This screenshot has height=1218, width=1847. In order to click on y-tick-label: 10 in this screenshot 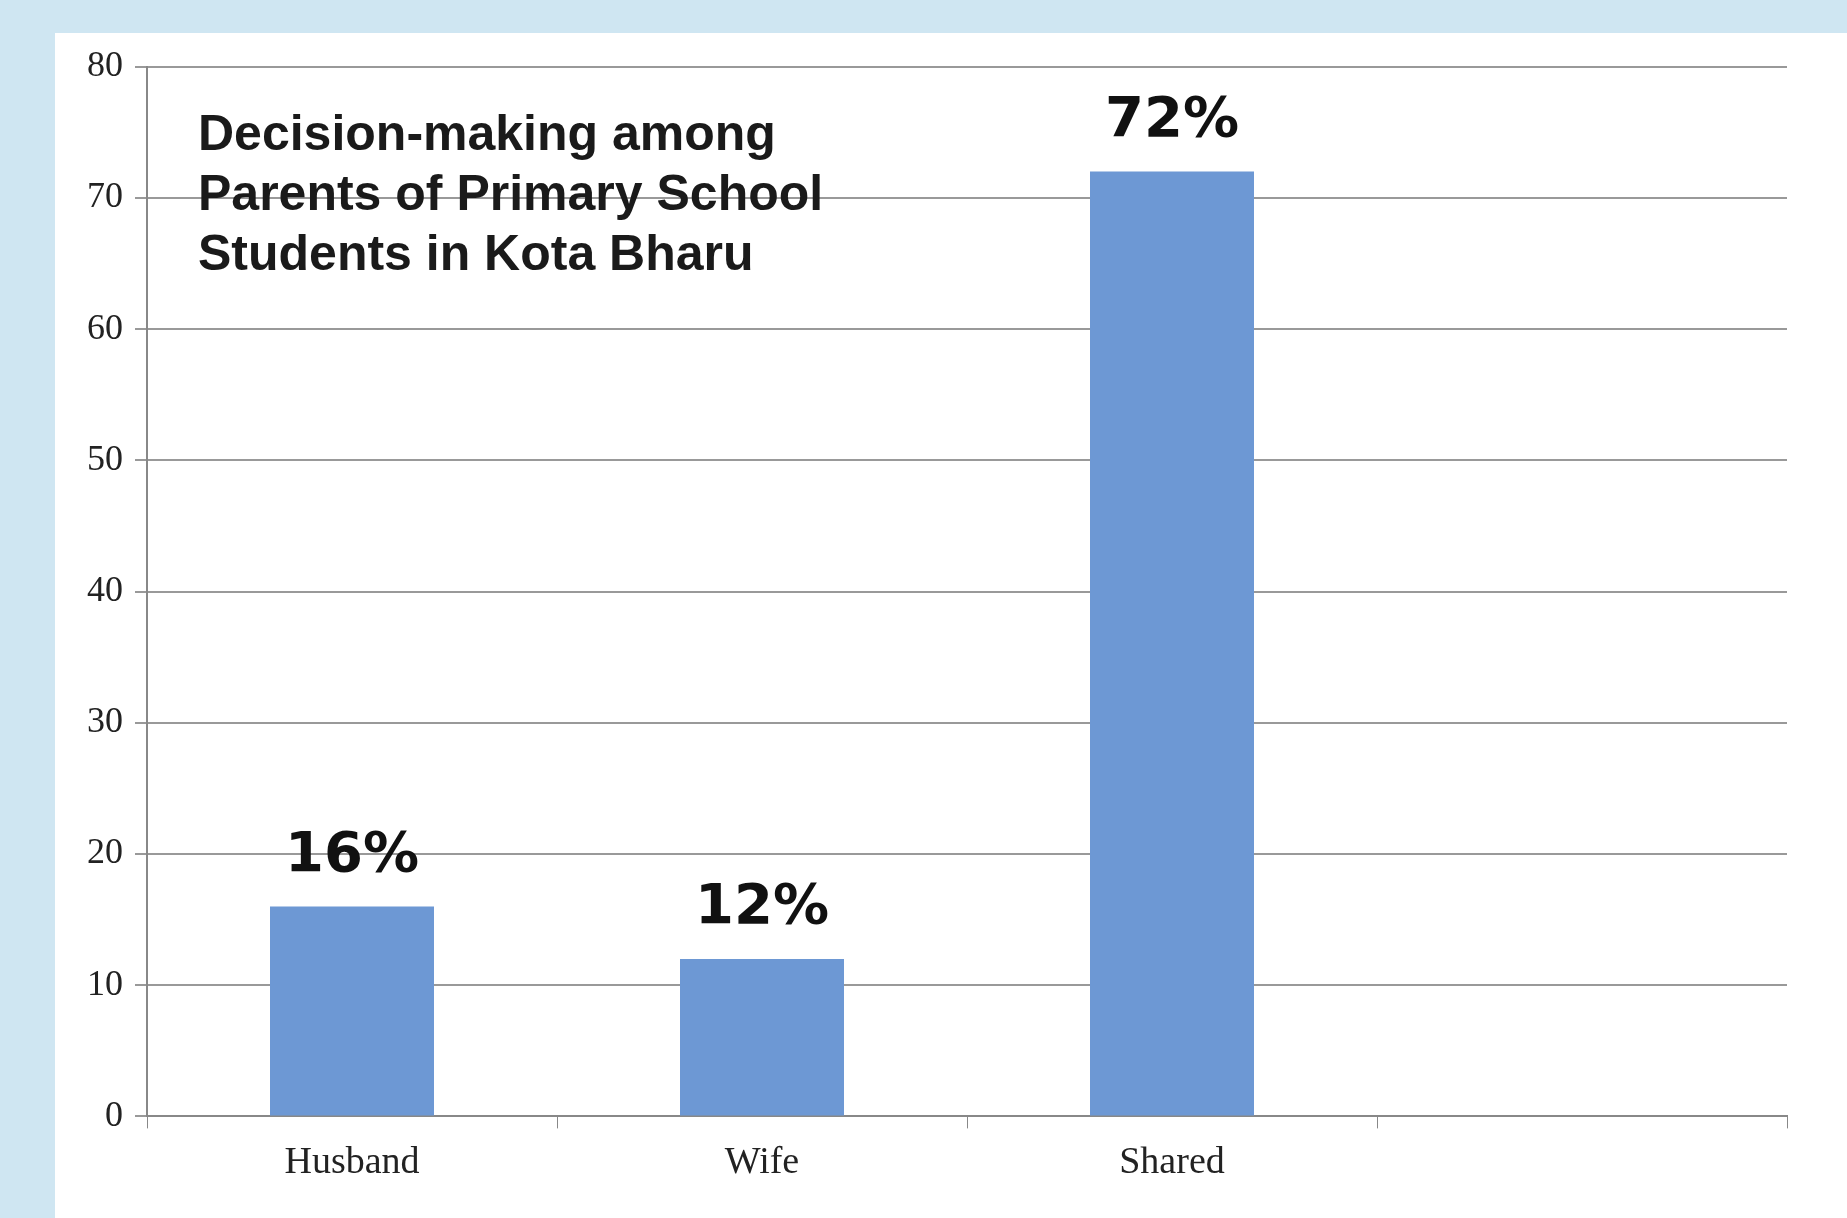, I will do `click(105, 982)`.